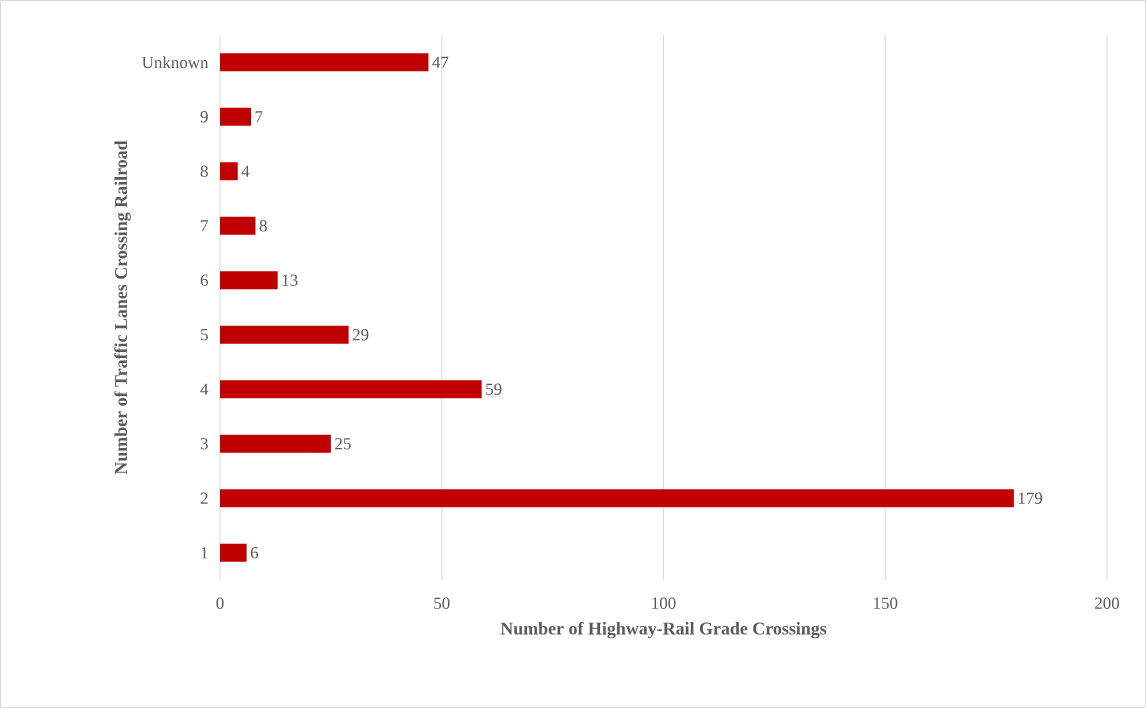 This screenshot has width=1146, height=708. I want to click on y-tick-label: 5, so click(204, 335).